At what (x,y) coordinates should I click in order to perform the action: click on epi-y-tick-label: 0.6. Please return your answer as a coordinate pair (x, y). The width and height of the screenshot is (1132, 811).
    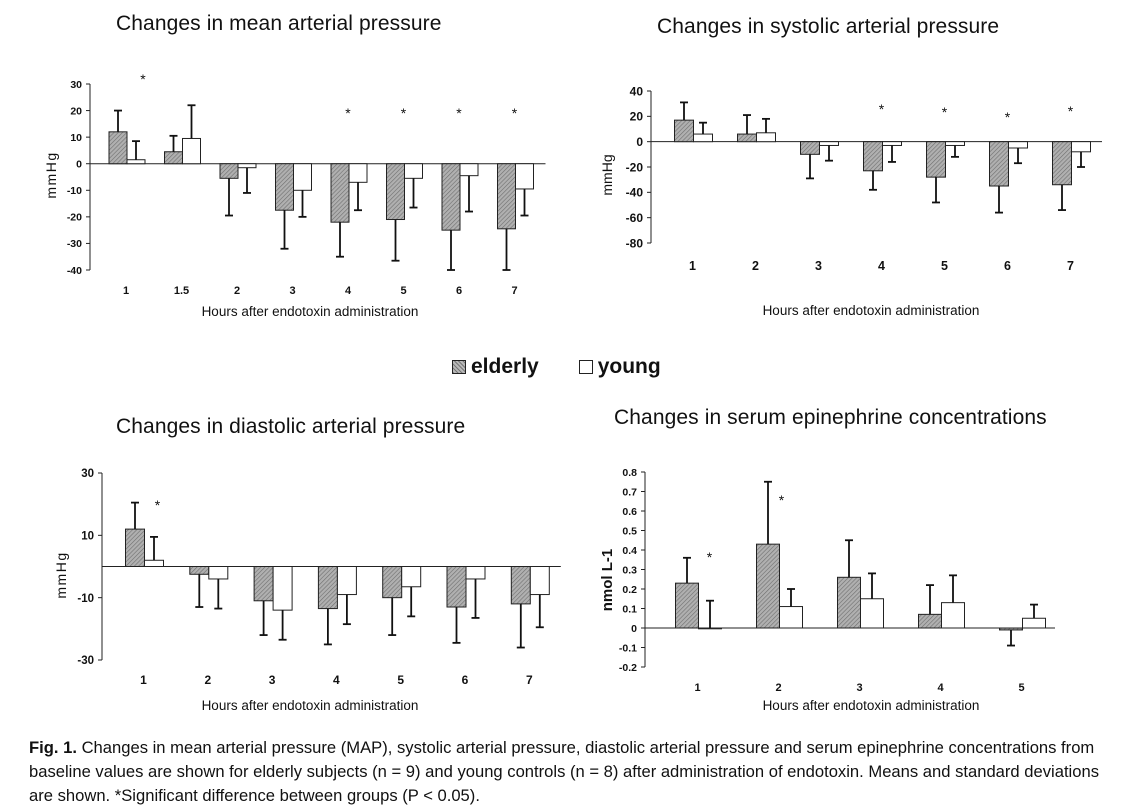
    Looking at the image, I should click on (629, 512).